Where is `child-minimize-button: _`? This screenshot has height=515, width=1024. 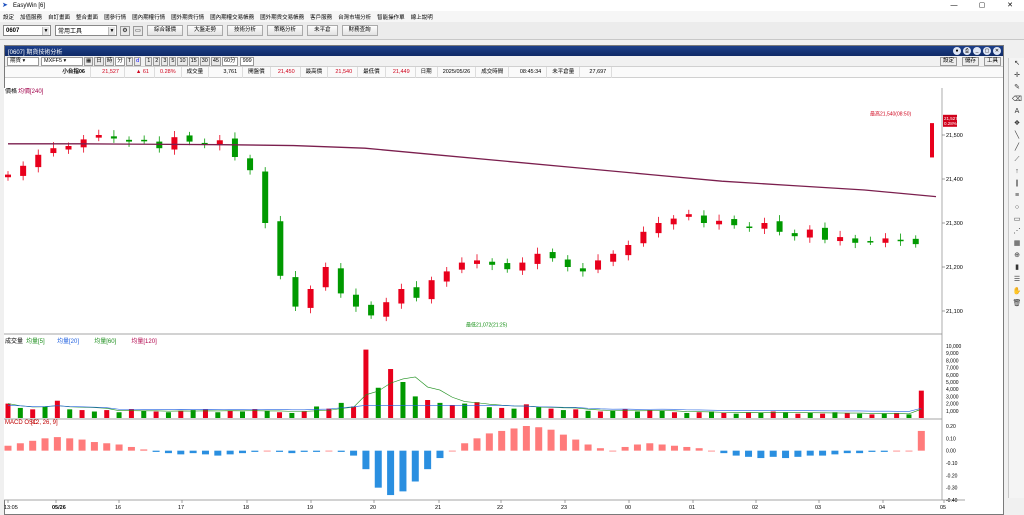
child-minimize-button: _ is located at coordinates (977, 51).